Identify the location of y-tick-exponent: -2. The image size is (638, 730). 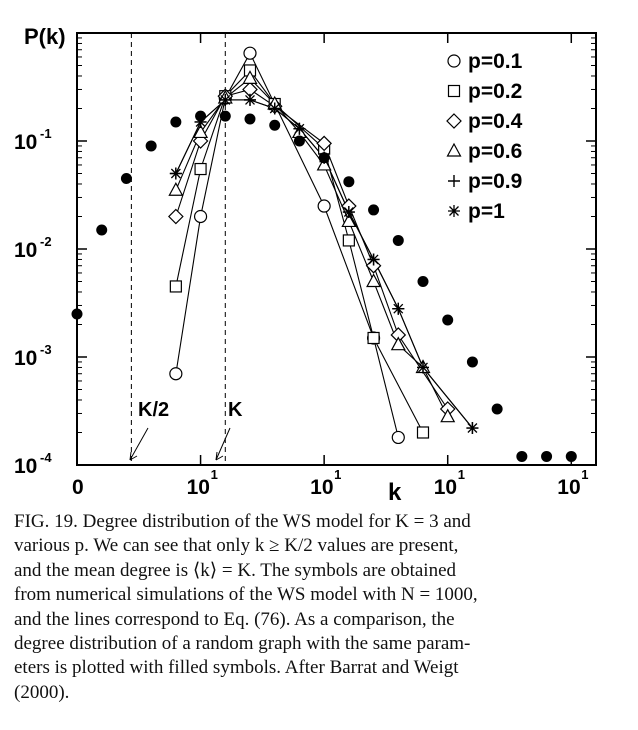
(46, 241).